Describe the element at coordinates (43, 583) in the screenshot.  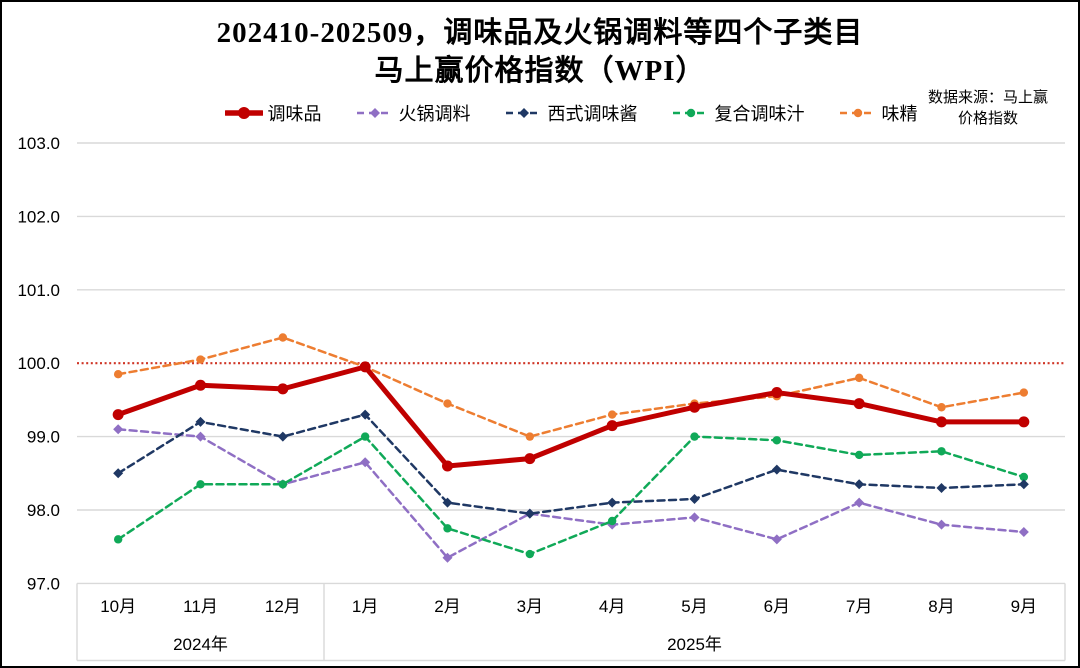
I see `y-tick-label: 97.0` at that location.